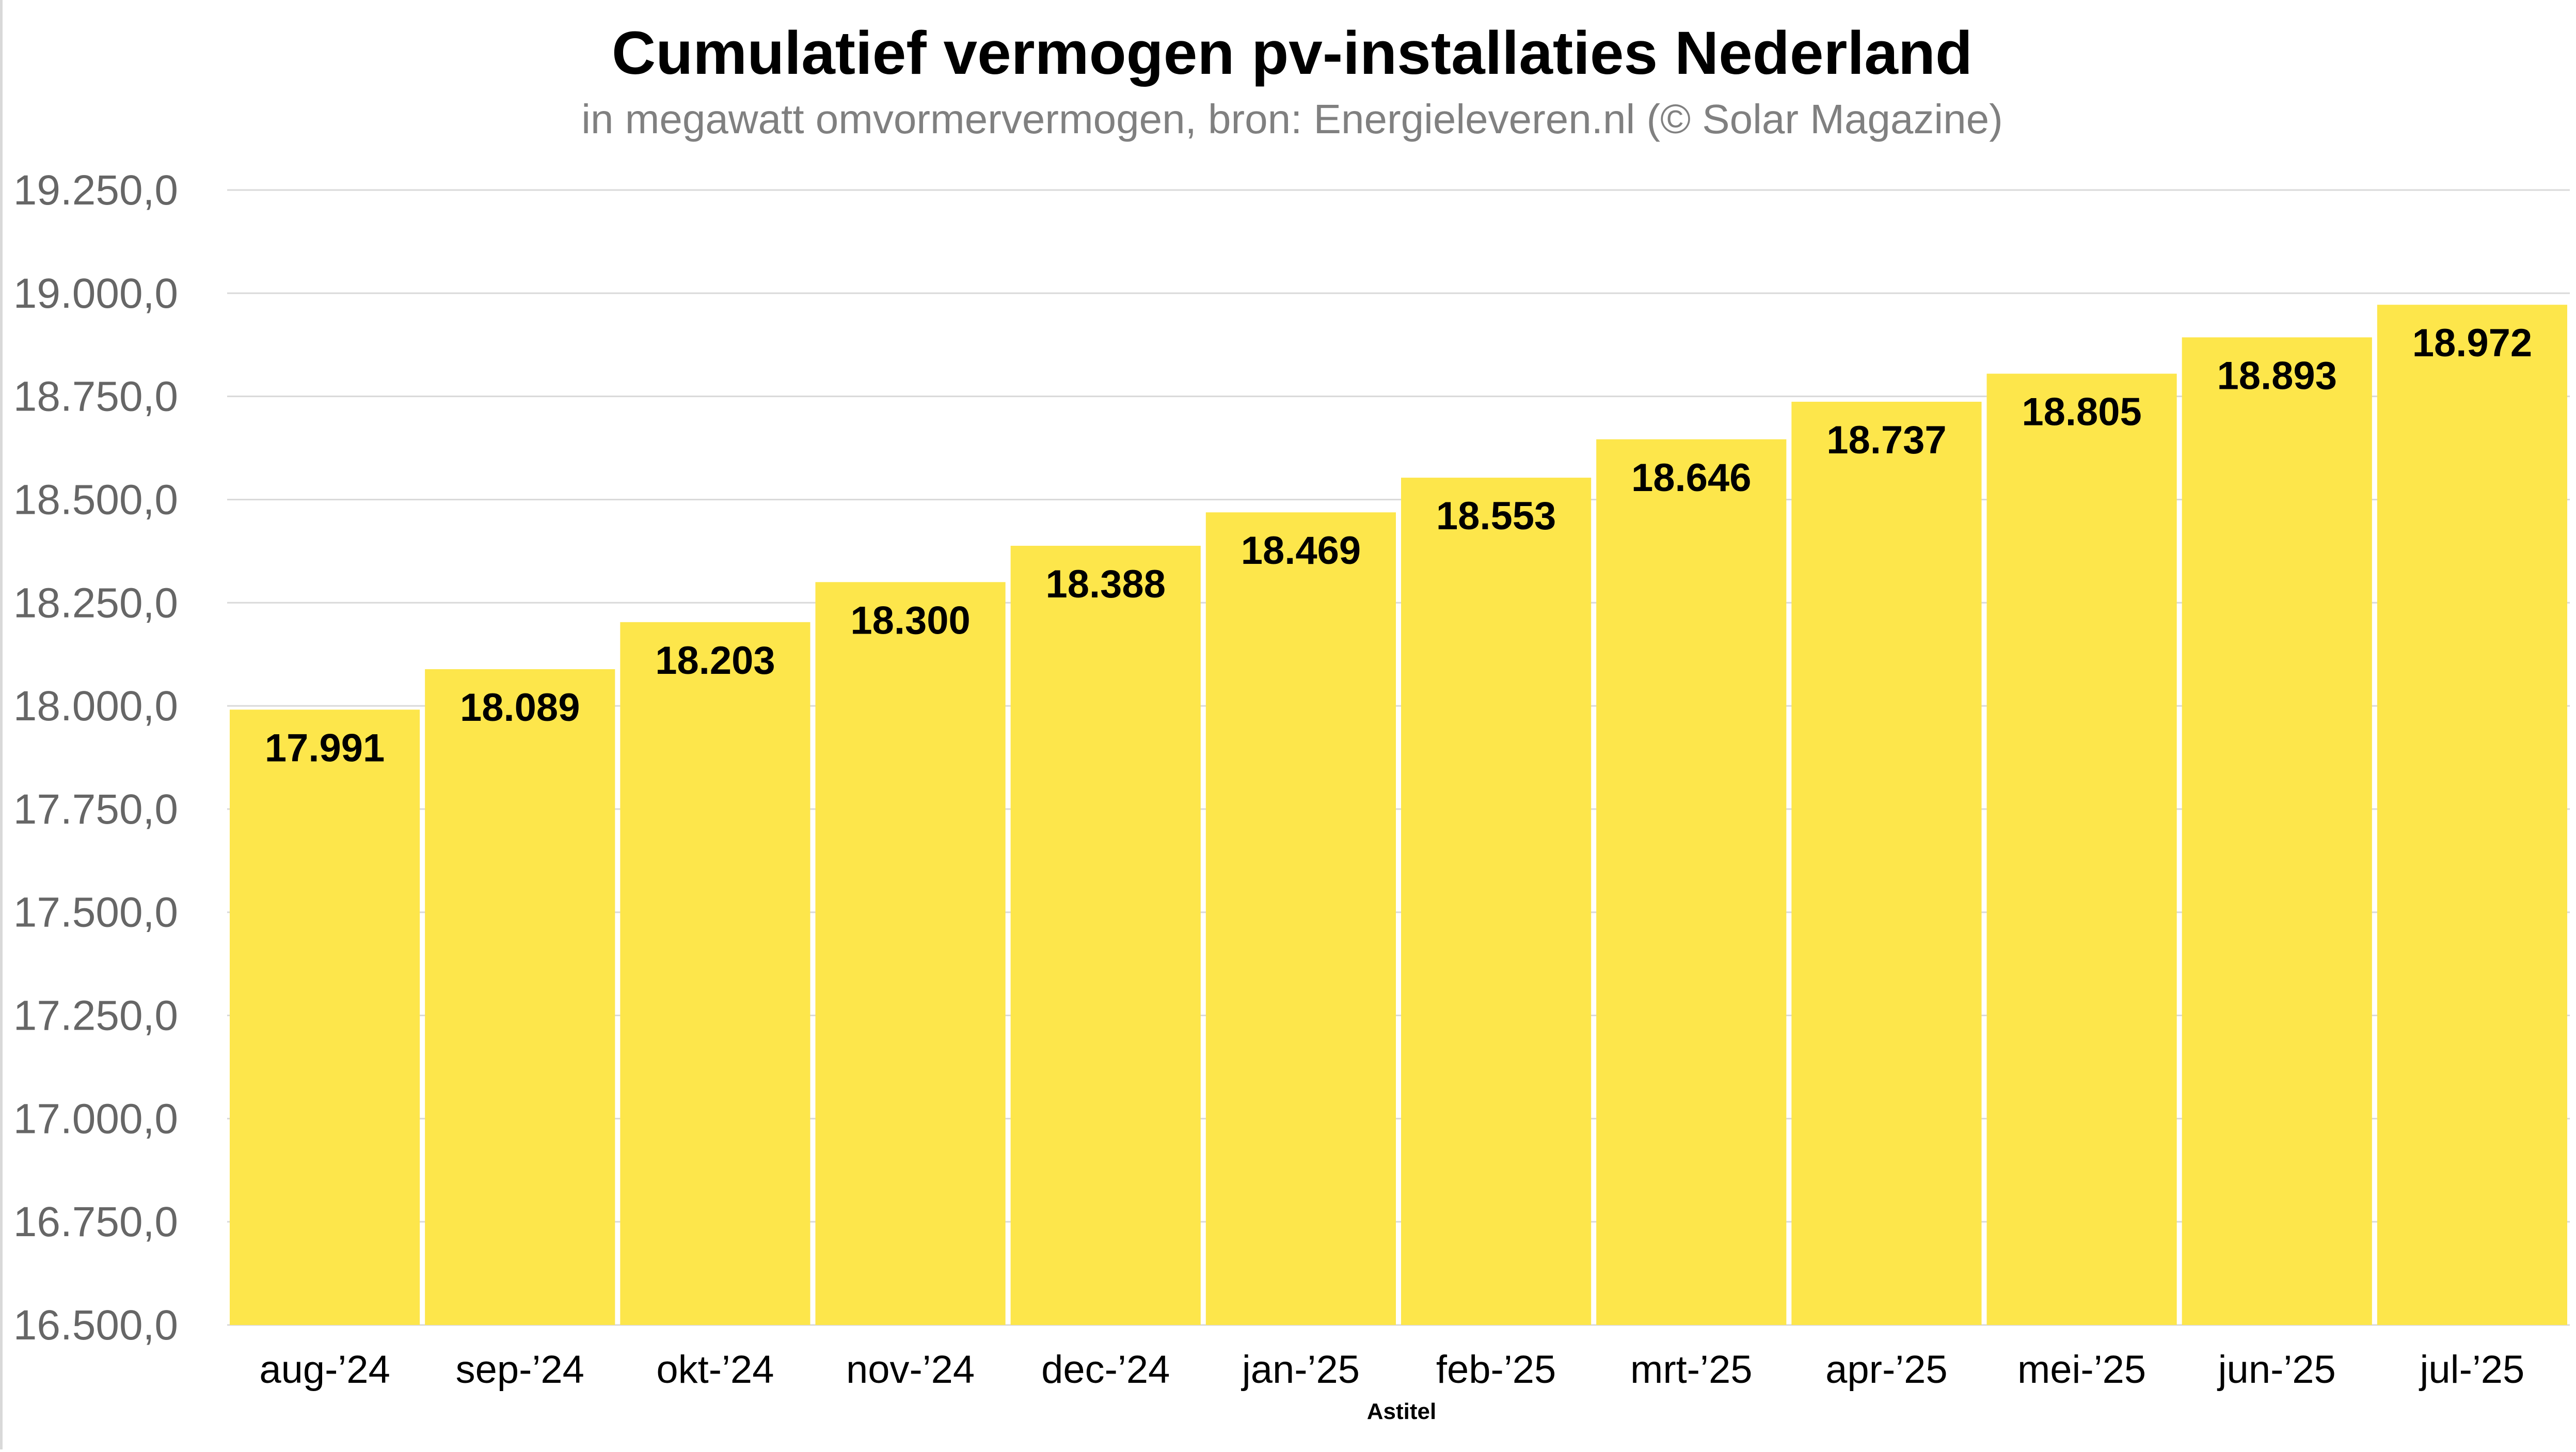 The width and height of the screenshot is (2576, 1452). I want to click on x-tick-label: sep-’24, so click(520, 1370).